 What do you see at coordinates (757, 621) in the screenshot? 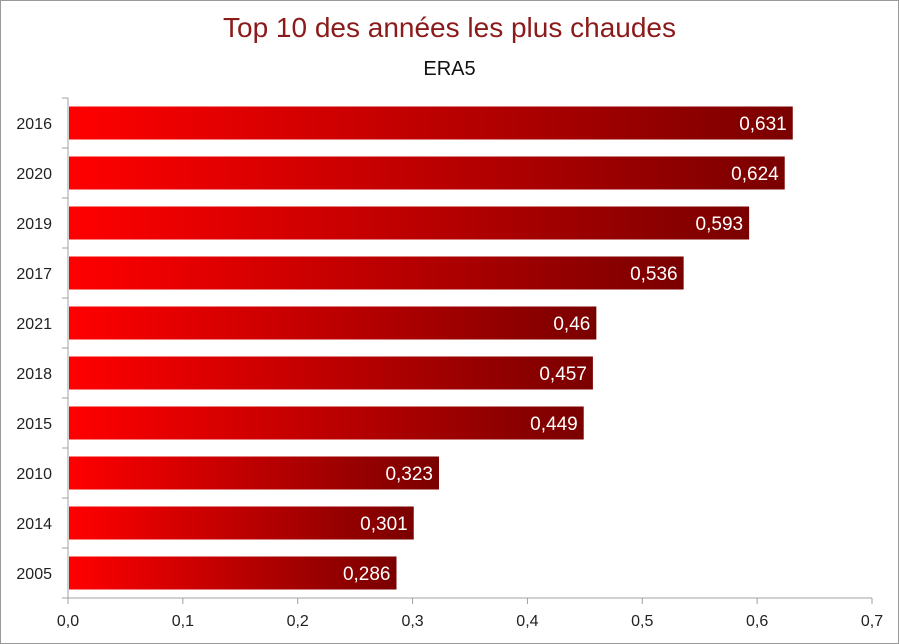
I see `x-tick-label: 0,6` at bounding box center [757, 621].